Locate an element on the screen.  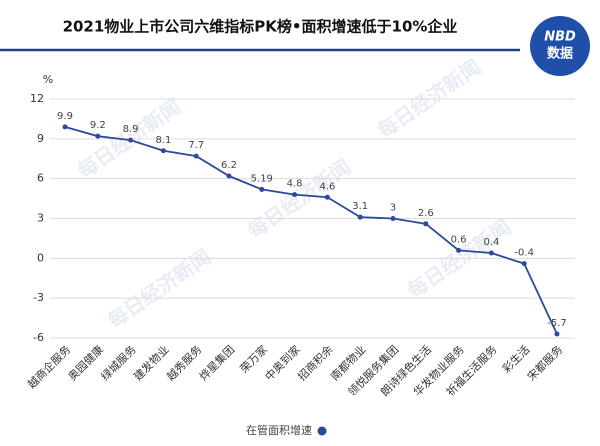
data-label: 0.6 is located at coordinates (459, 239).